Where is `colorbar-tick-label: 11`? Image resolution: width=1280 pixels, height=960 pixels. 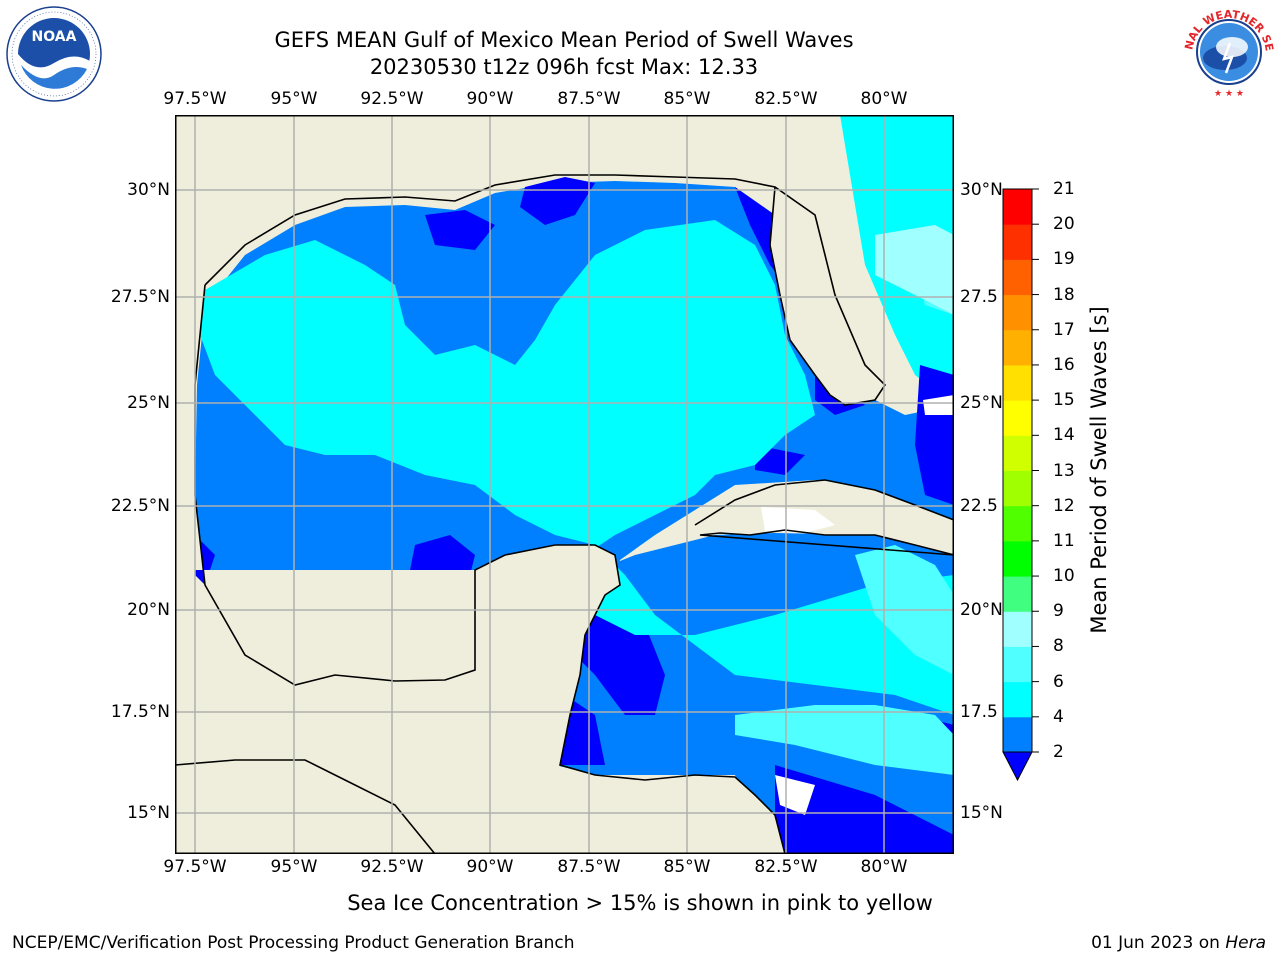
colorbar-tick-label: 11 is located at coordinates (1064, 540).